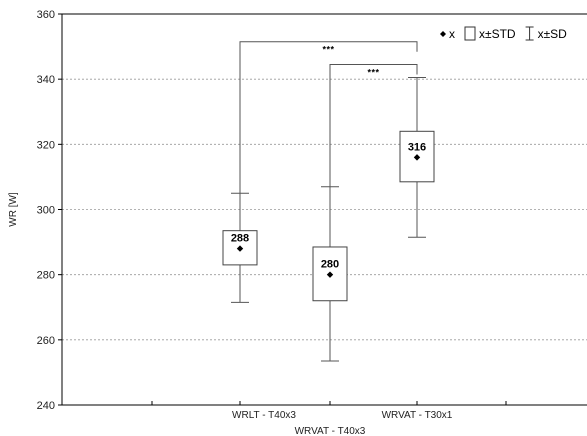  Describe the element at coordinates (497, 34) in the screenshot. I see `legend-label-1: x±STD` at that location.